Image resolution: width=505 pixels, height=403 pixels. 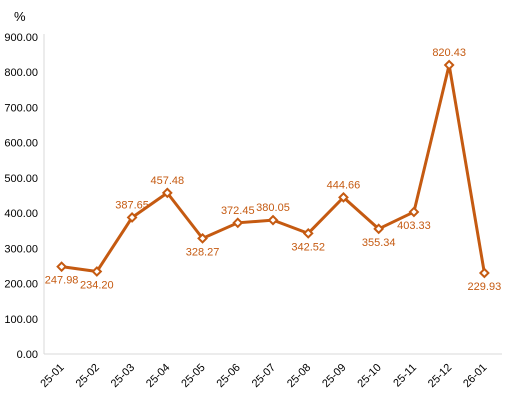 What do you see at coordinates (97, 286) in the screenshot?
I see `data-label: 234.20` at bounding box center [97, 286].